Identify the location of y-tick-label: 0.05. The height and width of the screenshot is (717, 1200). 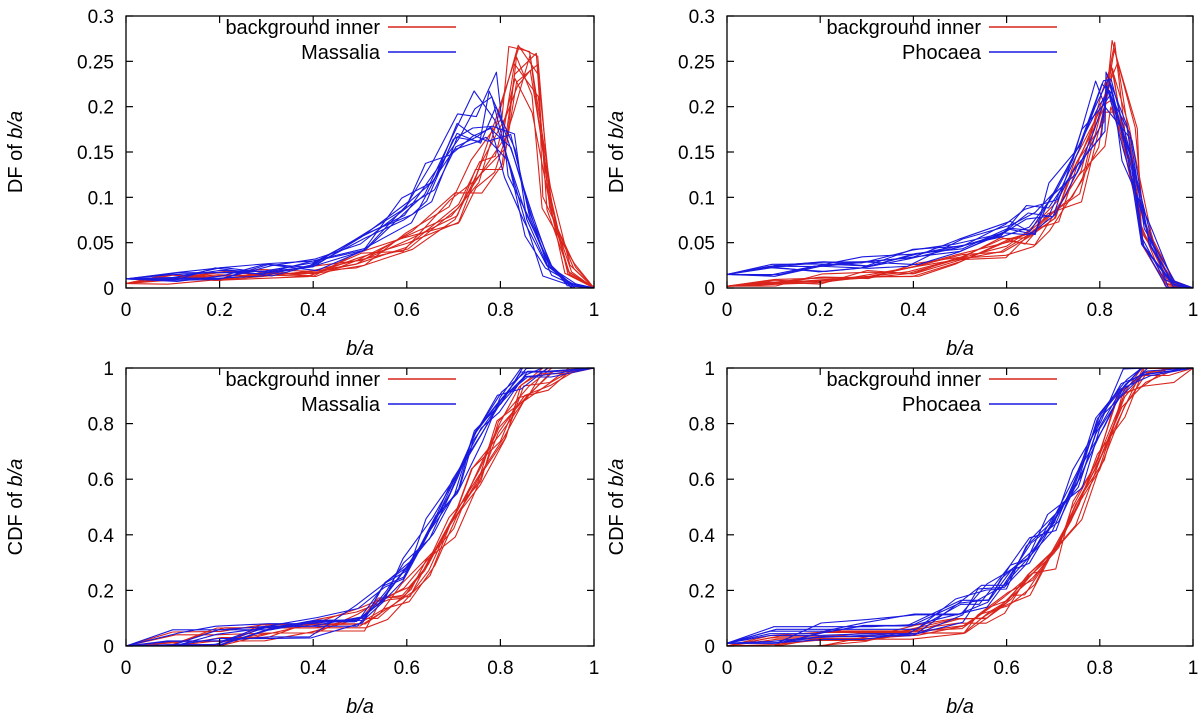
(696, 244).